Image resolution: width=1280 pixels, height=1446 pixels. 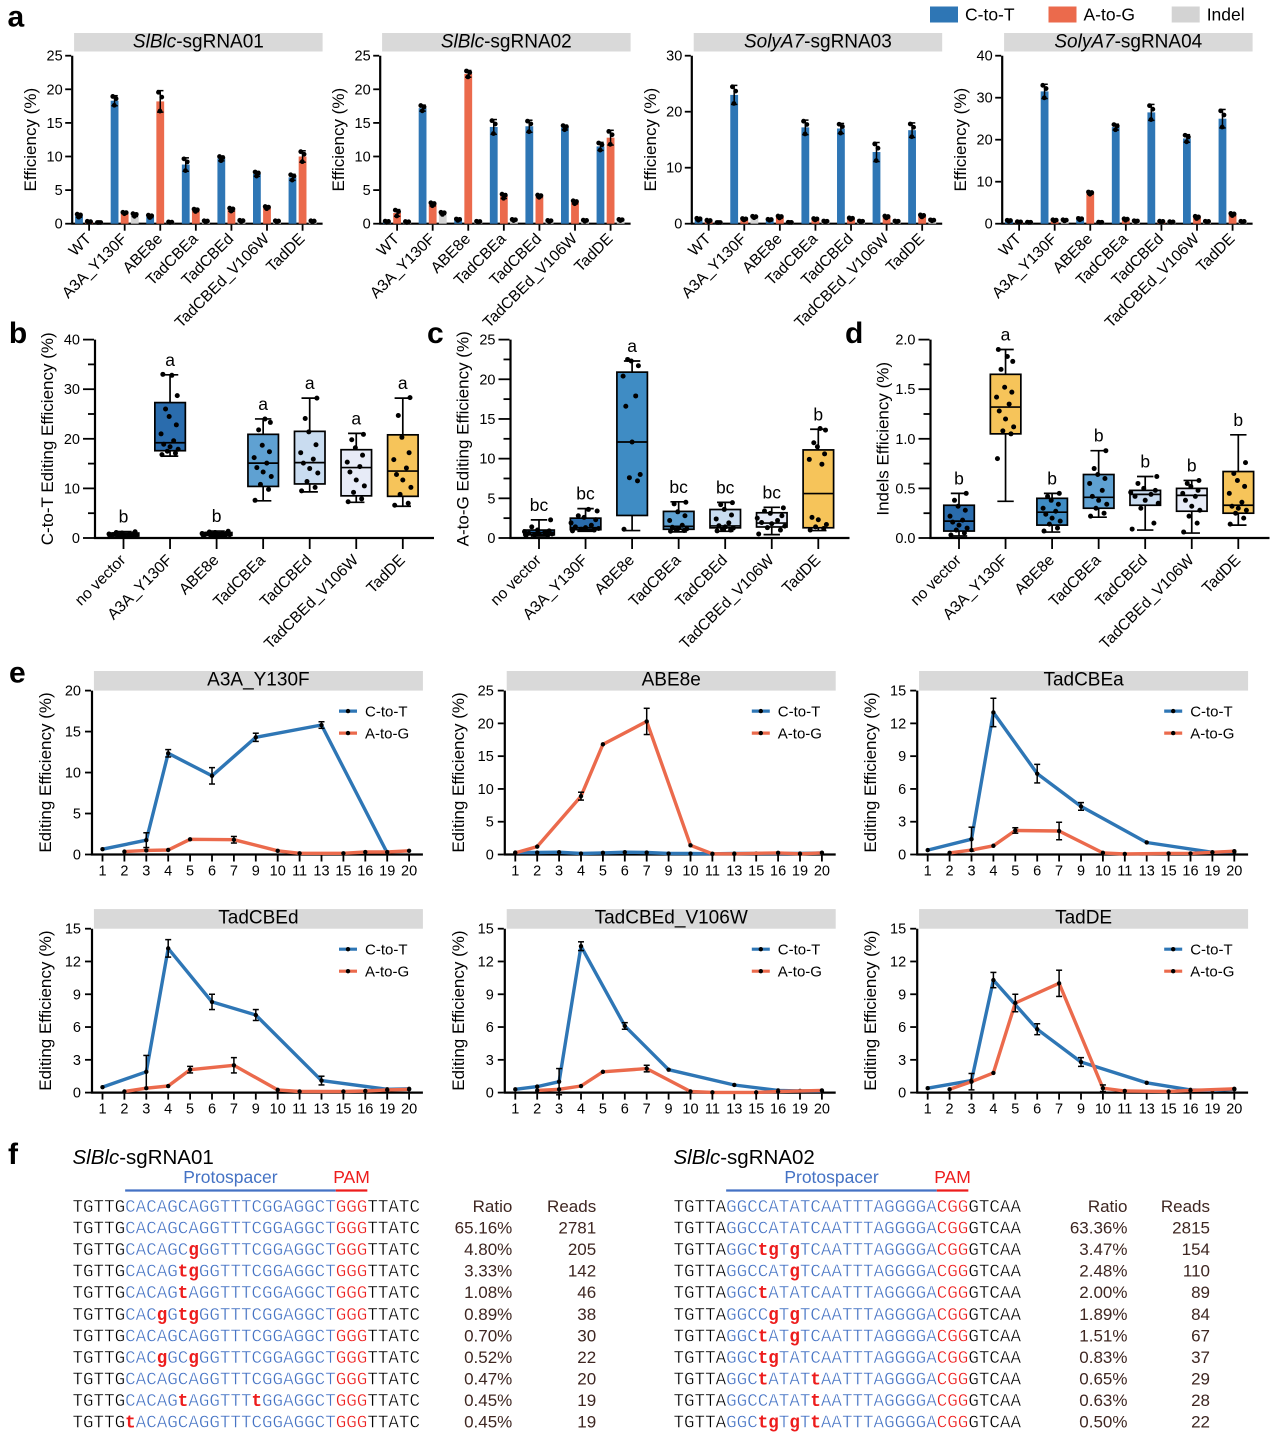 What do you see at coordinates (905, 489) in the screenshot?
I see `svg-text: 0.5` at bounding box center [905, 489].